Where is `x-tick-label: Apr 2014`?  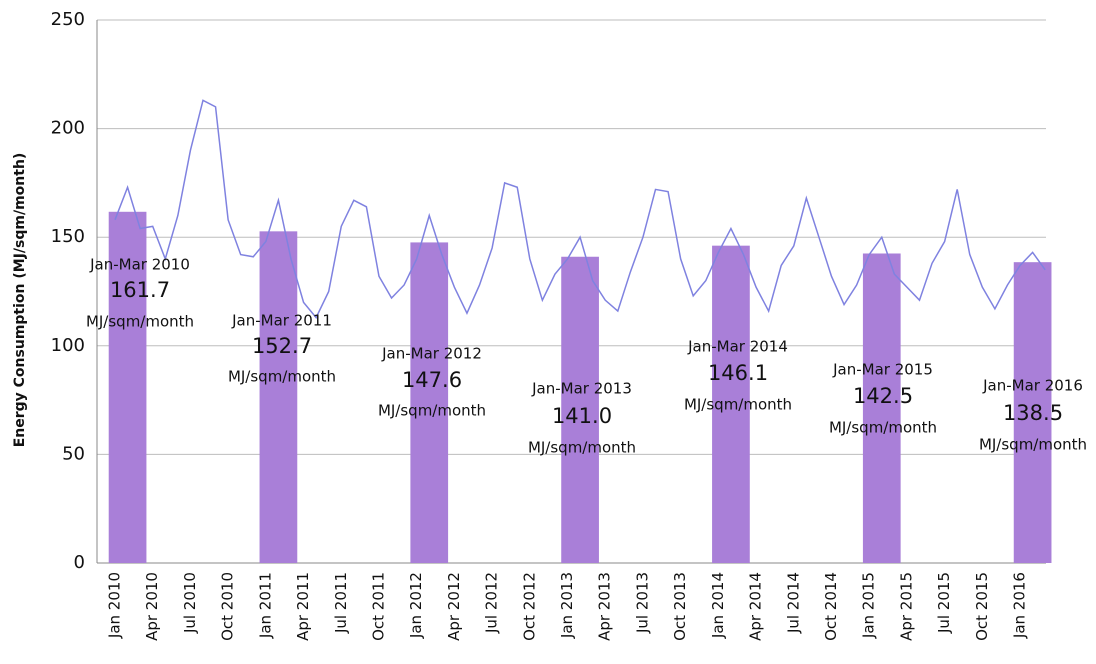 x-tick-label: Apr 2014 is located at coordinates (756, 606).